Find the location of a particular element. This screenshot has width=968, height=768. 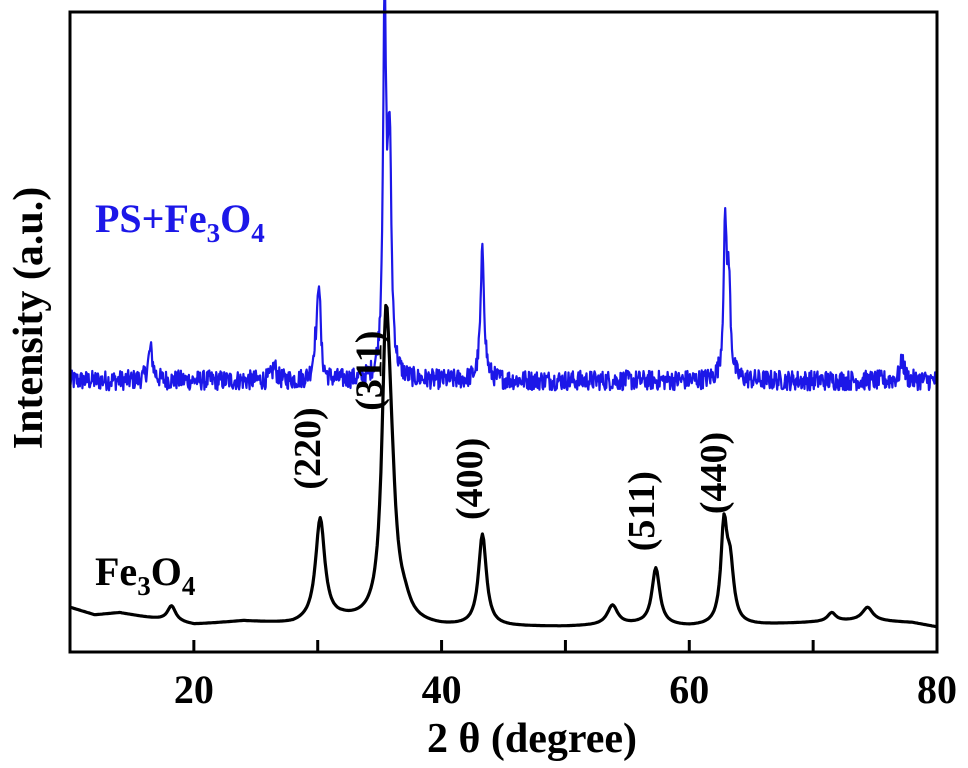

peak-annotations: (220) (311) (400) (511) (440) is located at coordinates (511, 441).